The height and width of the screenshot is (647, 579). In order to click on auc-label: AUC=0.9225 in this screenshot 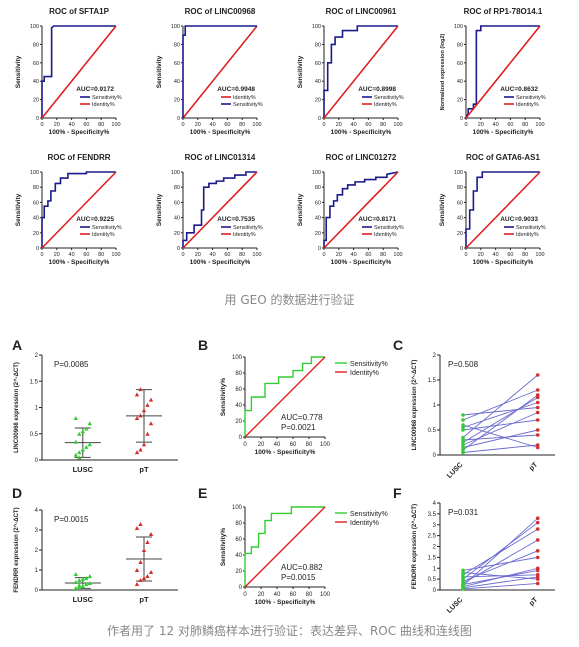, I will do `click(95, 219)`.